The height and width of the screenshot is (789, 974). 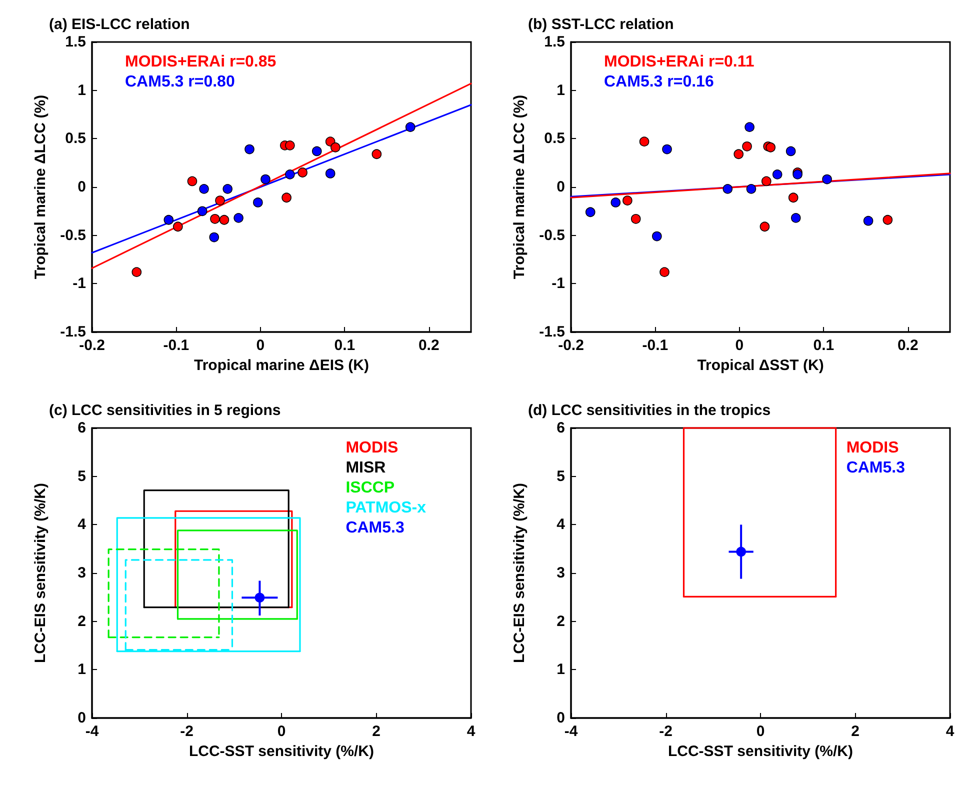 What do you see at coordinates (760, 365) in the screenshot?
I see `x-axis-title: Tropical ΔSST (K)` at bounding box center [760, 365].